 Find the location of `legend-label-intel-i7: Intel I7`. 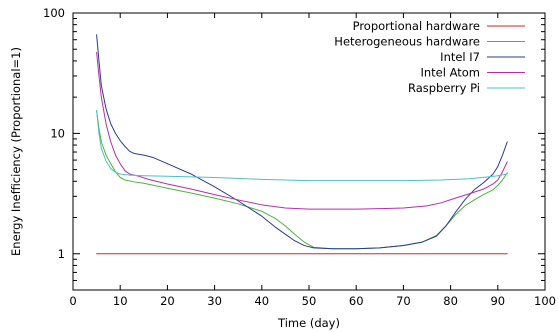

legend-label-intel-i7: Intel I7 is located at coordinates (460, 57).